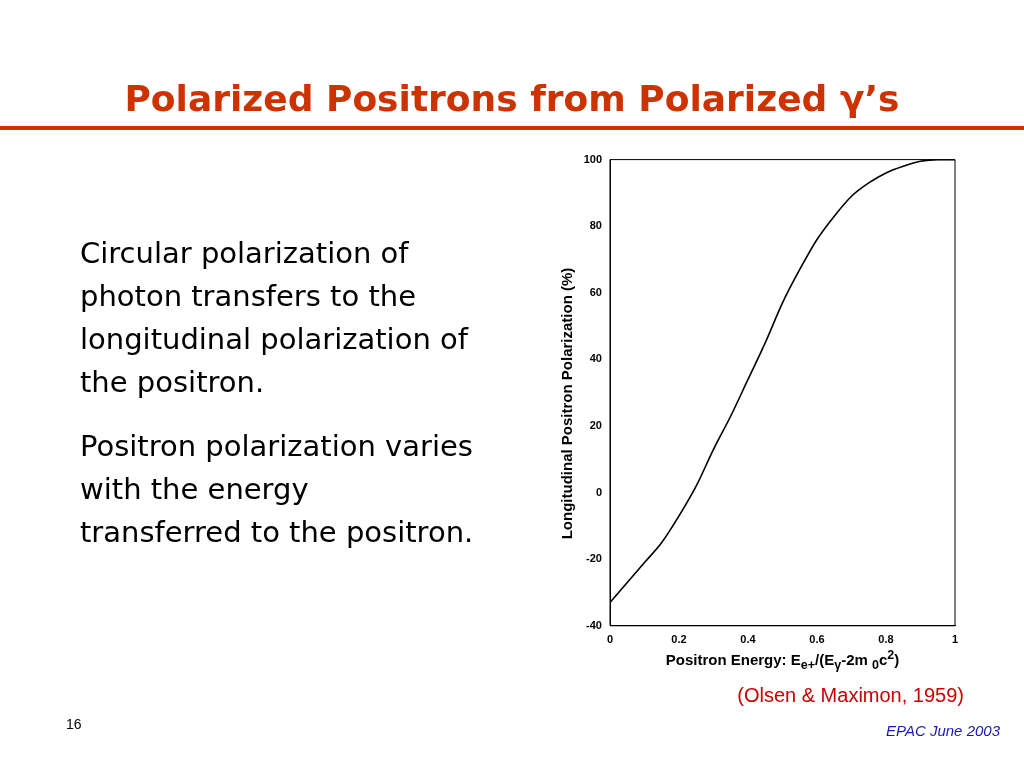  I want to click on y-tick-label: 100, so click(592, 158).